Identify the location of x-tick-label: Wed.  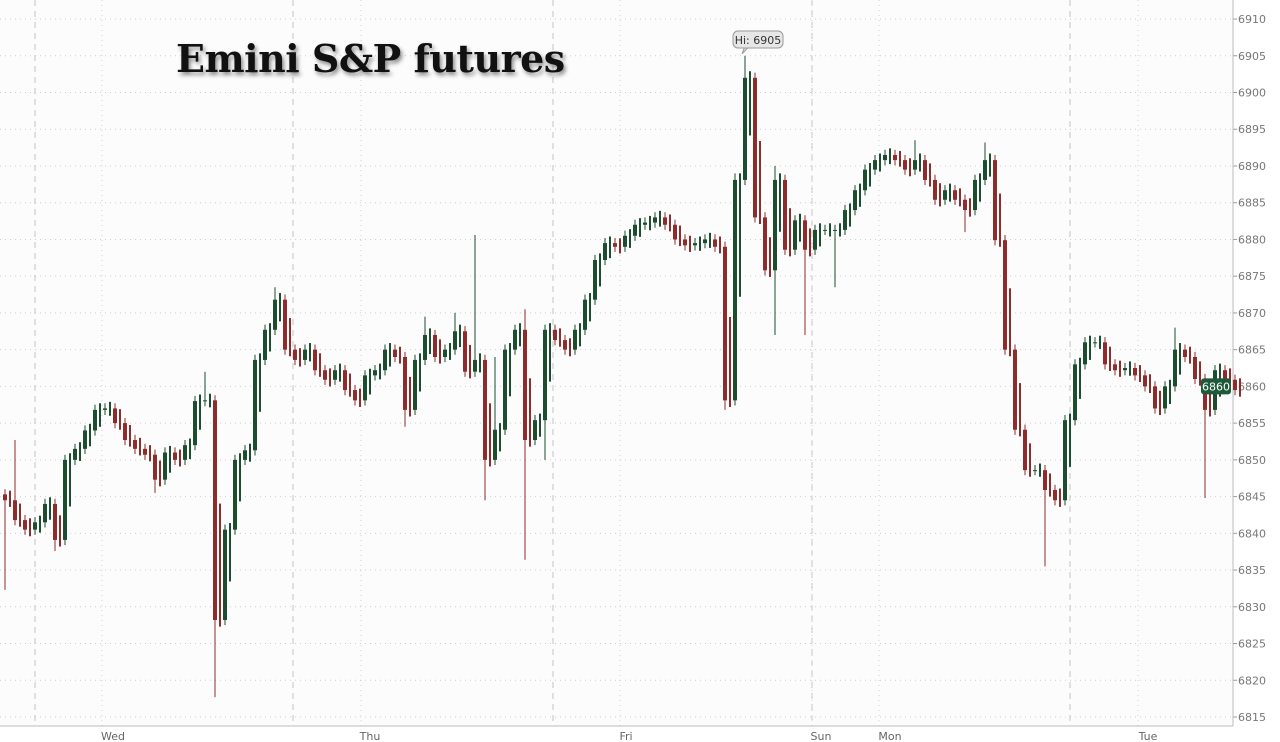
(113, 736).